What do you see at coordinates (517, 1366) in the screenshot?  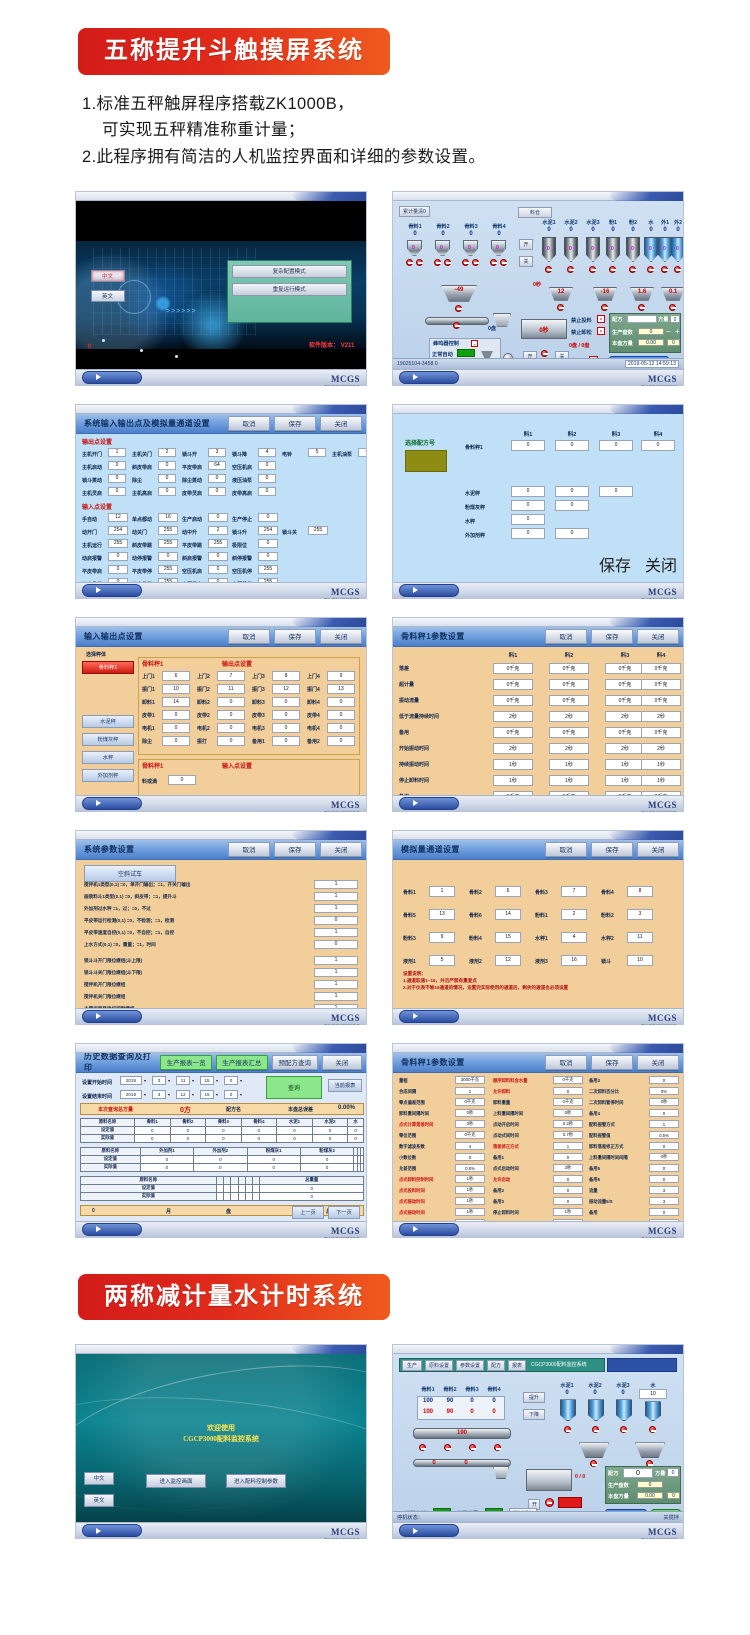 I see `menu-item-report: 报表` at bounding box center [517, 1366].